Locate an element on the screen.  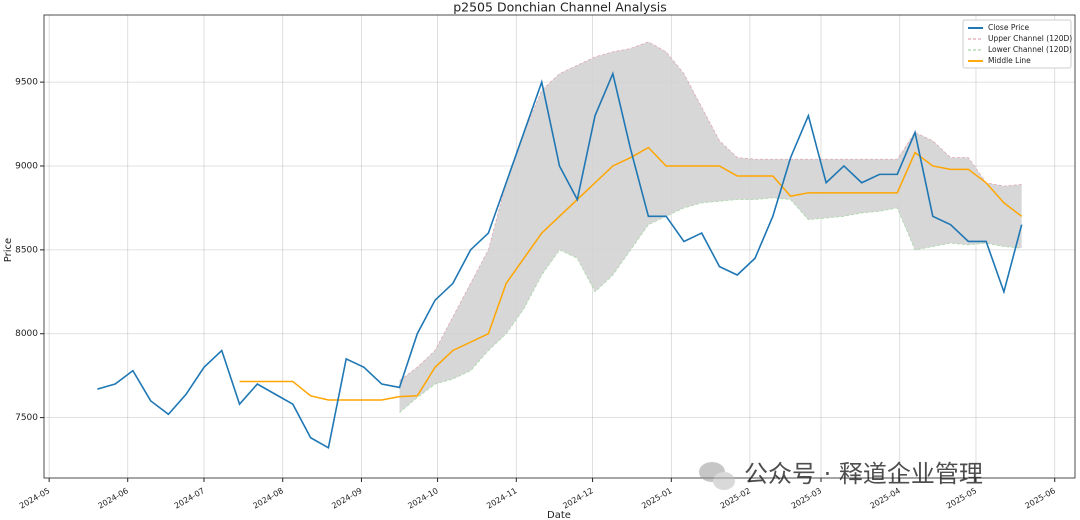
x-tick-label: 2024-10 is located at coordinates (422, 498).